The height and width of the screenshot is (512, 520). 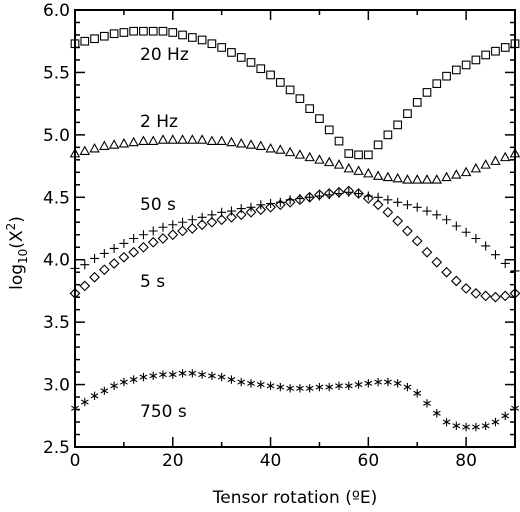 What do you see at coordinates (164, 55) in the screenshot?
I see `series-label-20hz: 20 Hz` at bounding box center [164, 55].